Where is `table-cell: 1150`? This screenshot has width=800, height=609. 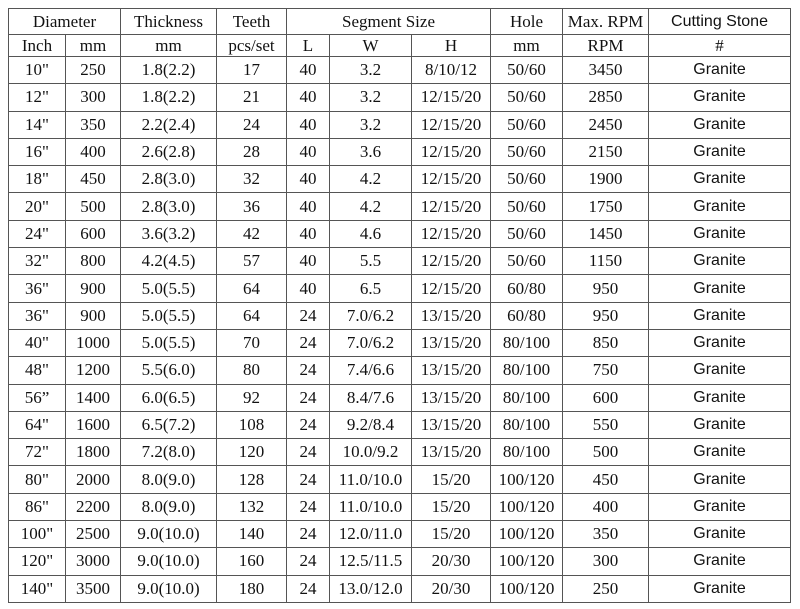
table-cell: 1150 is located at coordinates (605, 261).